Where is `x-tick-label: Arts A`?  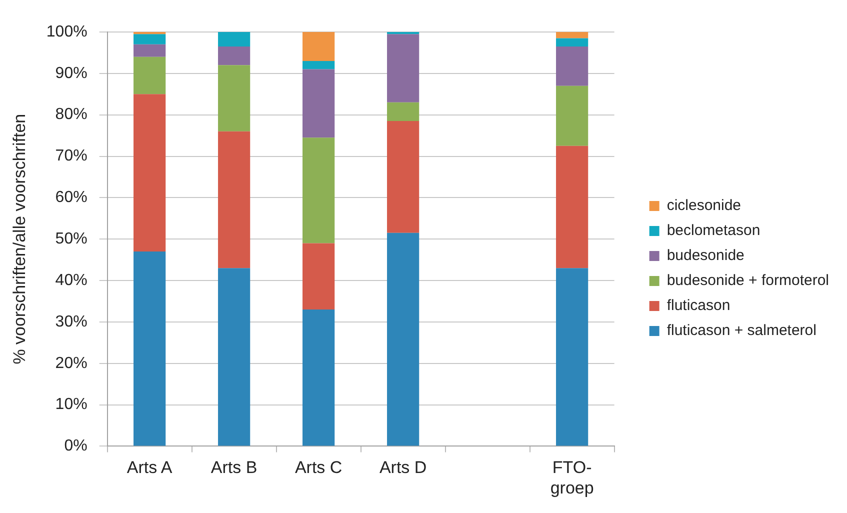
x-tick-label: Arts A is located at coordinates (149, 468).